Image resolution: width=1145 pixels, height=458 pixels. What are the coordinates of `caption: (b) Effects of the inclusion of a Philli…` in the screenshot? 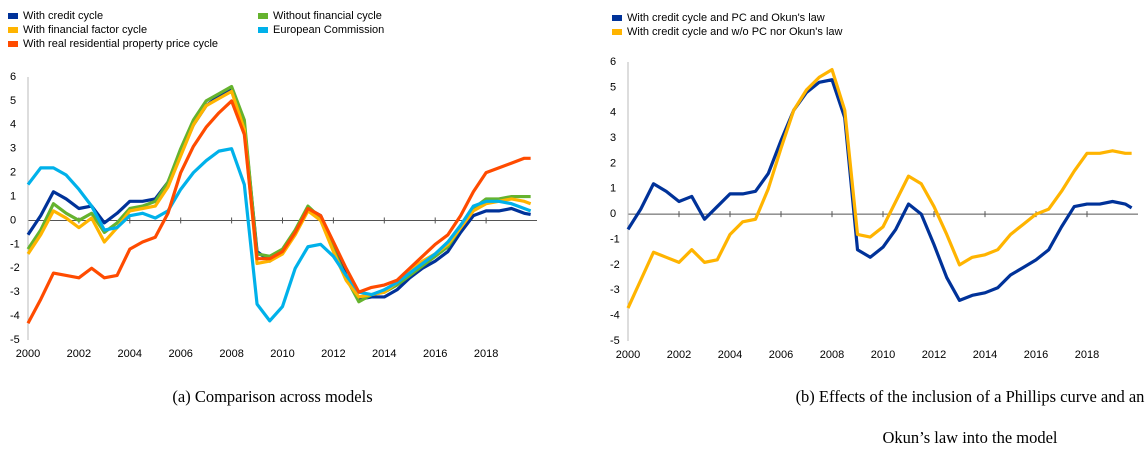 It's located at (970, 417).